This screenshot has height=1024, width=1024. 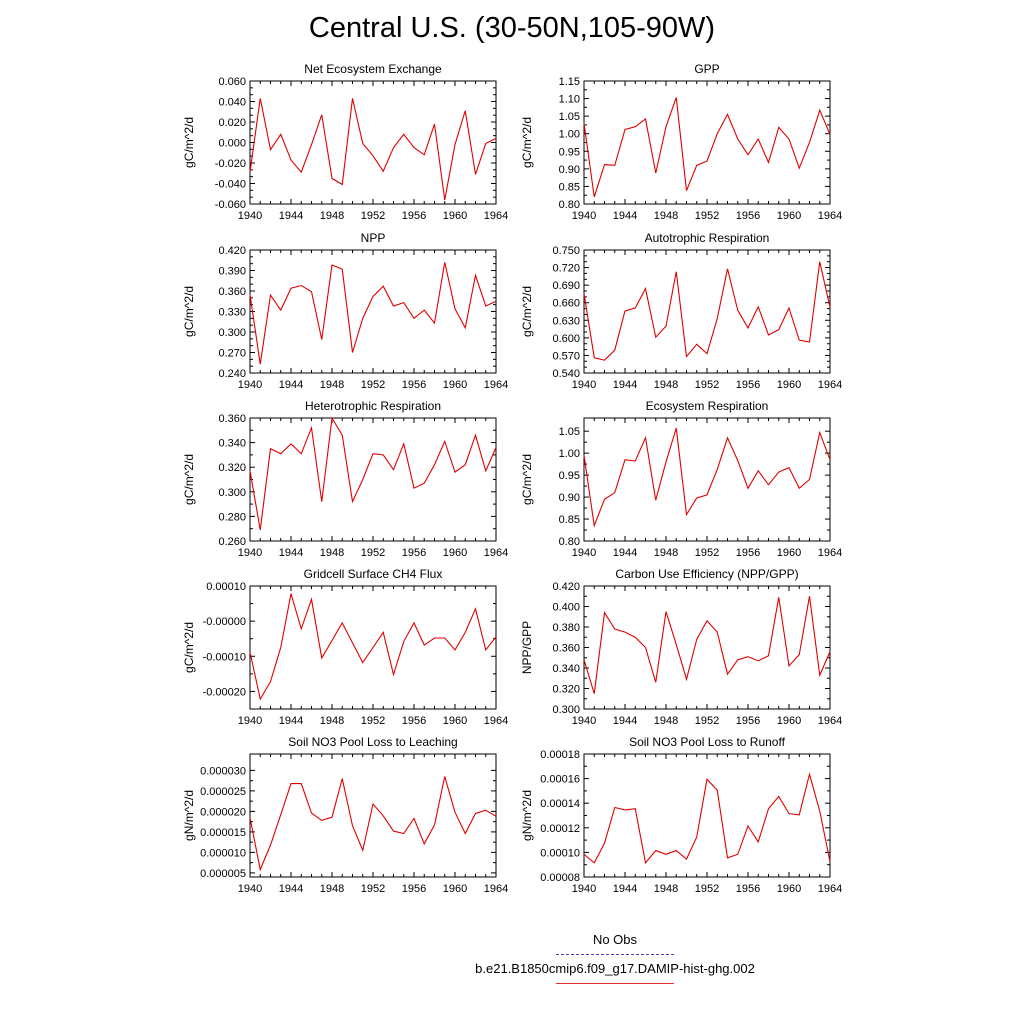 What do you see at coordinates (232, 374) in the screenshot?
I see `y-tick-label: 0.240` at bounding box center [232, 374].